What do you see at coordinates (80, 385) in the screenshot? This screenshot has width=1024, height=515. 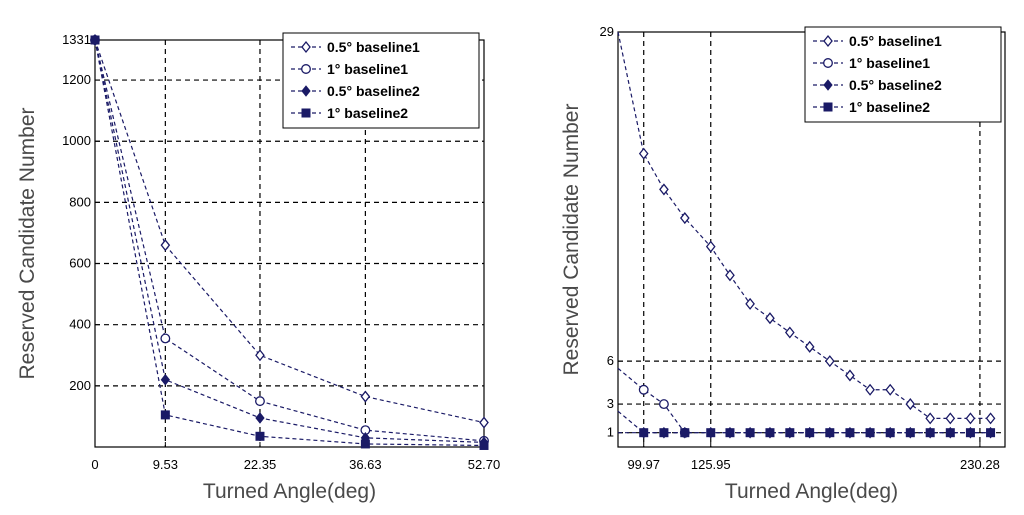 I see `y-tick-label: 200` at bounding box center [80, 385].